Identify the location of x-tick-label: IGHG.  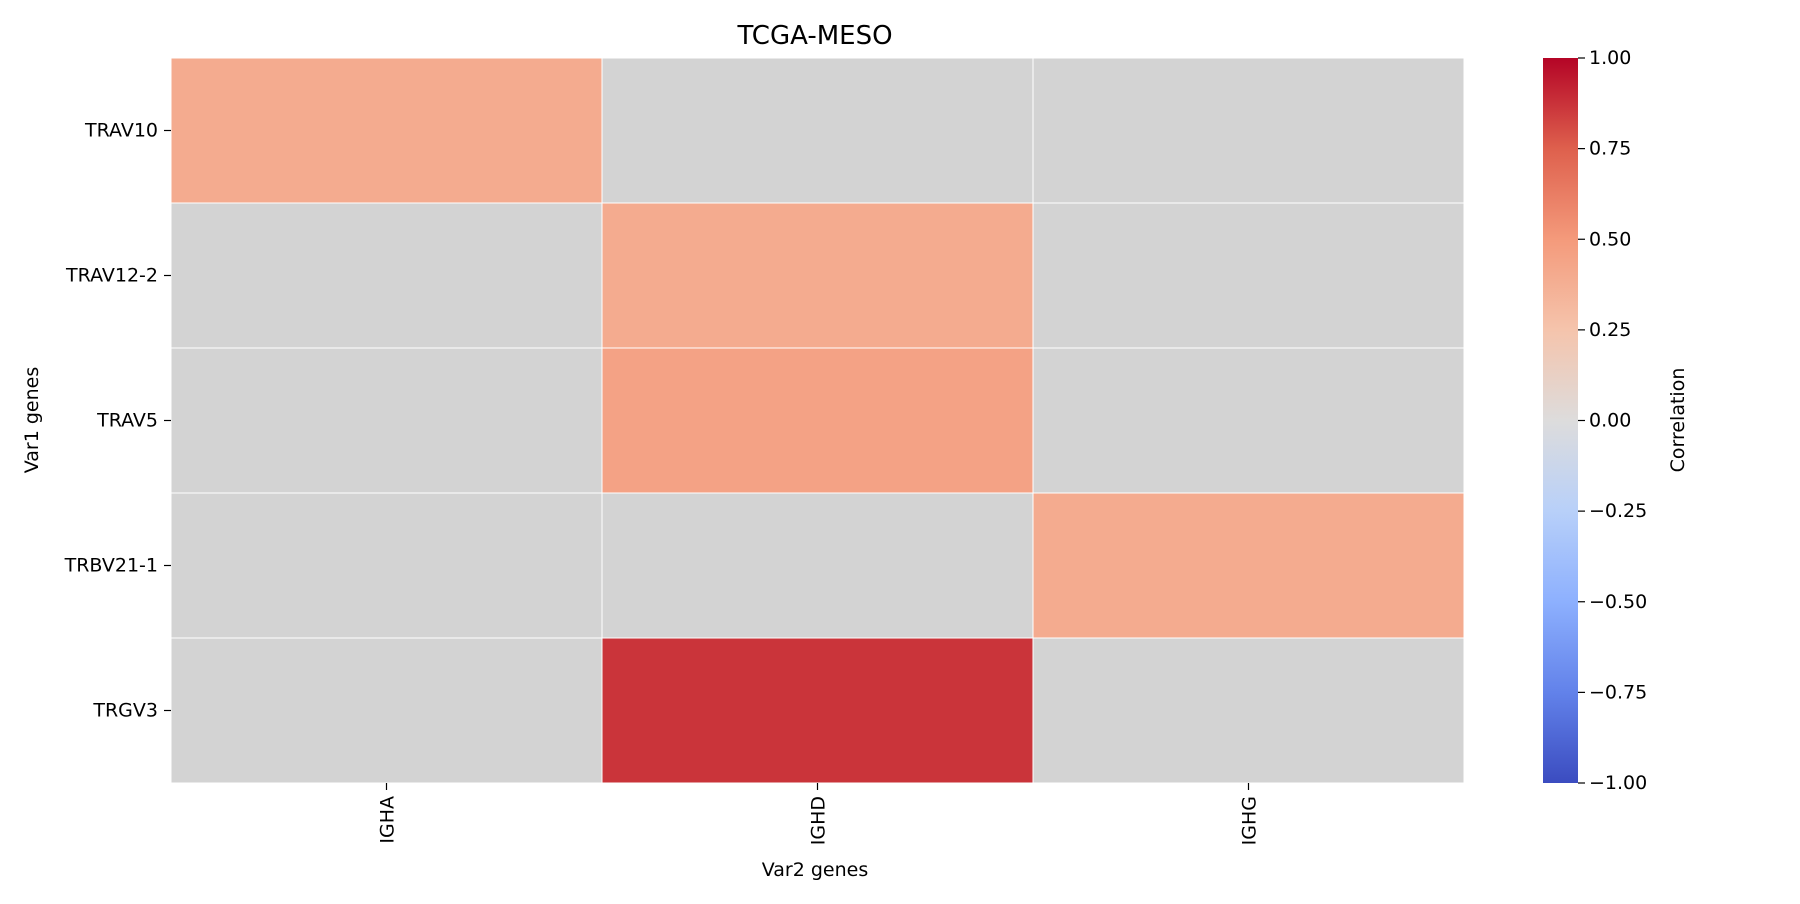
(1250, 820).